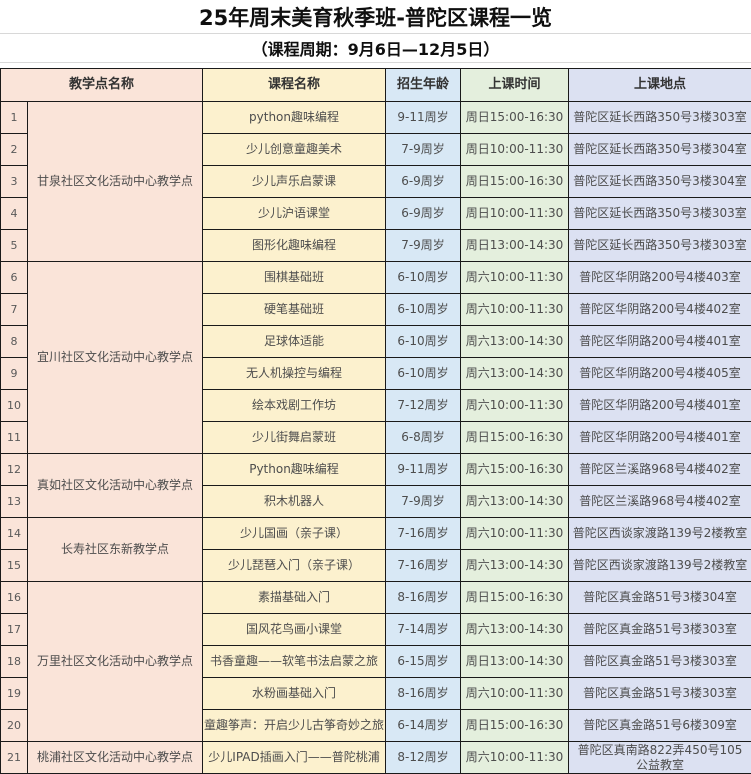  I want to click on course-name-cell: Python趣味编程, so click(294, 470).